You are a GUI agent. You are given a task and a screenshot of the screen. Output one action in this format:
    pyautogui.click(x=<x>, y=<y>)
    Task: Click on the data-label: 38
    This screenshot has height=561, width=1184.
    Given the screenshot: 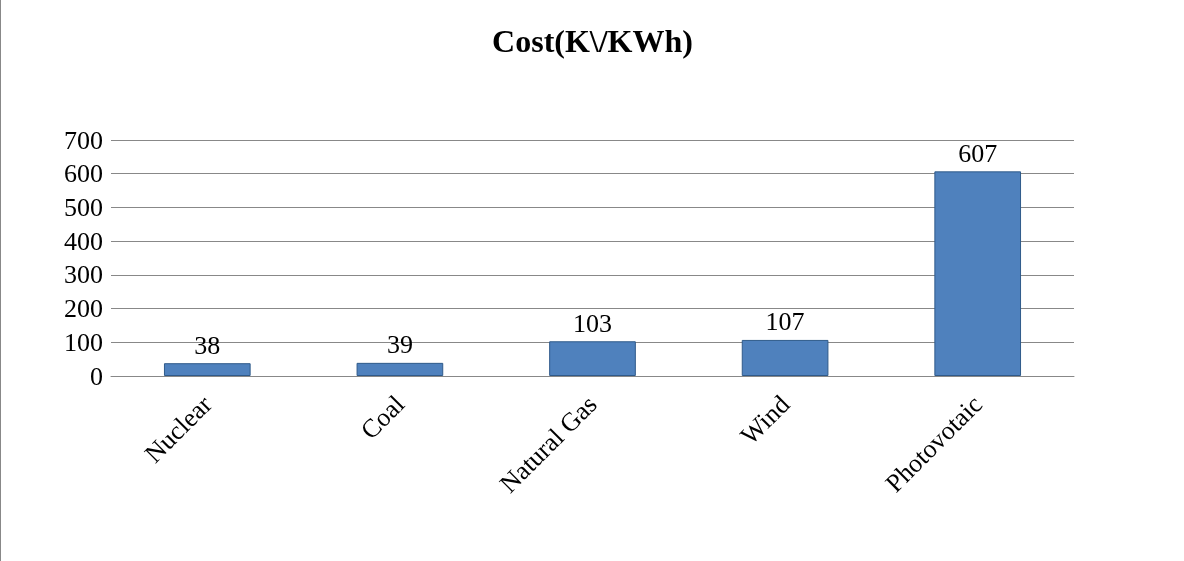 What is the action you would take?
    pyautogui.click(x=207, y=345)
    